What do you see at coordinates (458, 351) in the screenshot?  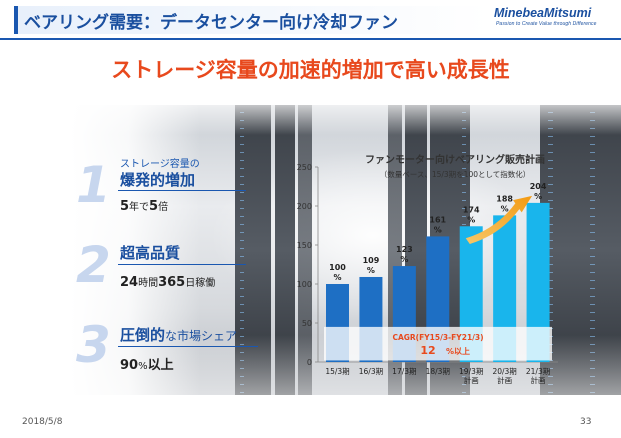 I see `cagr-unit: %以上` at bounding box center [458, 351].